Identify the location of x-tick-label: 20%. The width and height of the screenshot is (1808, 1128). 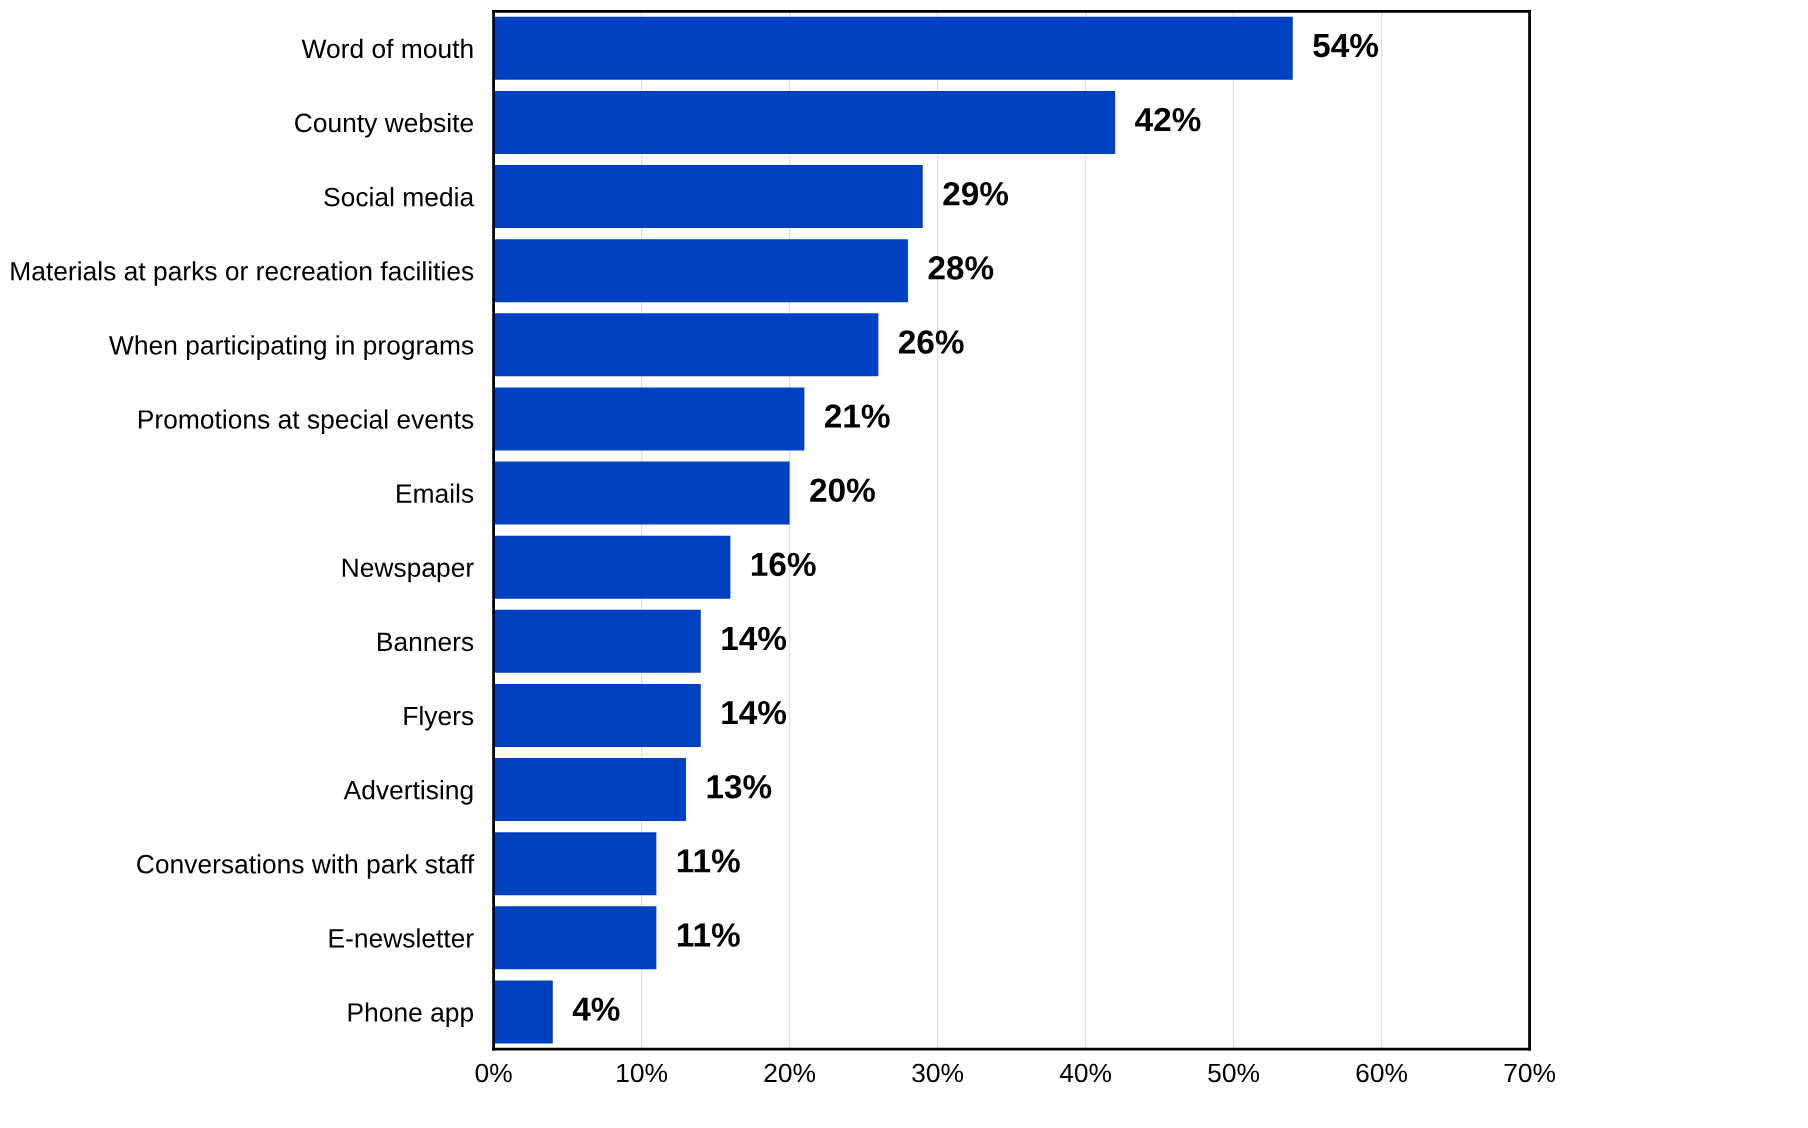
(790, 1073).